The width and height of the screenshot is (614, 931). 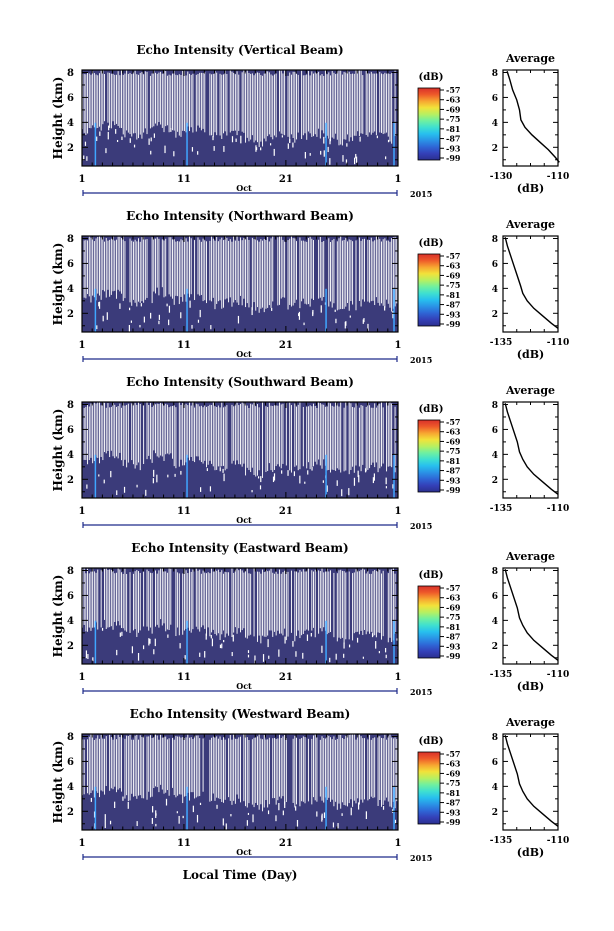 What do you see at coordinates (286, 179) in the screenshot?
I see `x-tick-label: 21` at bounding box center [286, 179].